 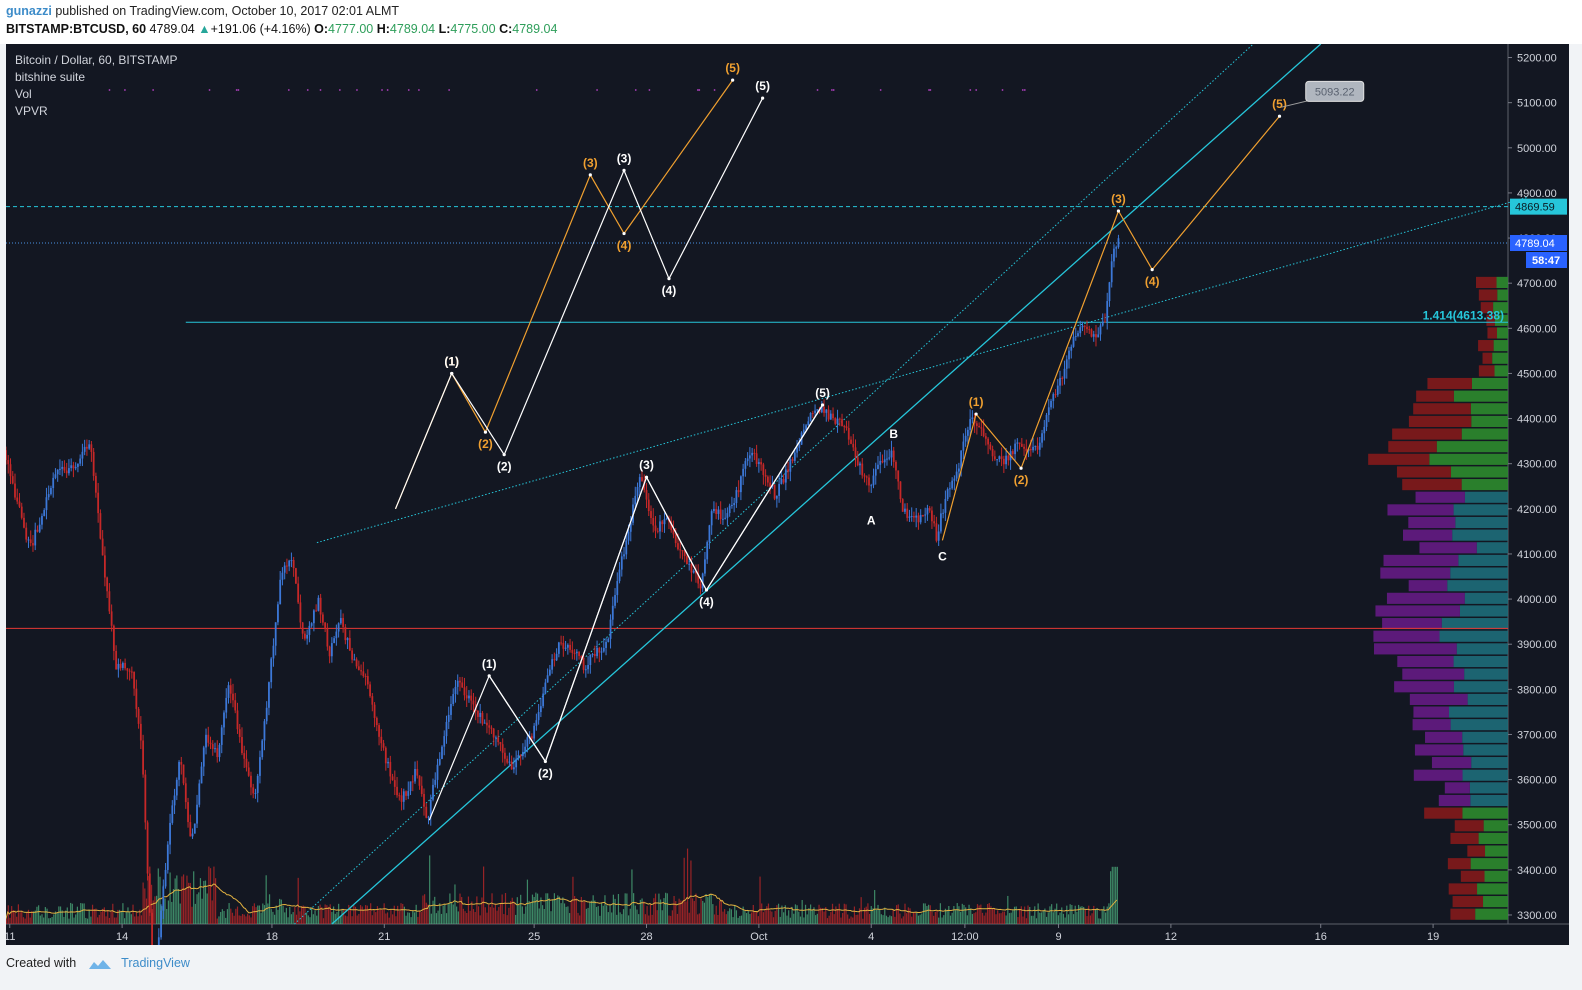 I want to click on legend-indicator-vol: Vol, so click(x=23, y=94).